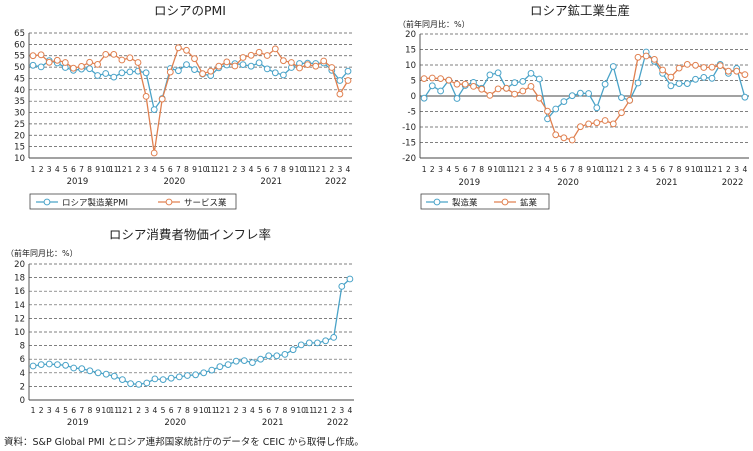 The height and width of the screenshot is (451, 753). What do you see at coordinates (19, 159) in the screenshot?
I see `y-tick-label: 10` at bounding box center [19, 159].